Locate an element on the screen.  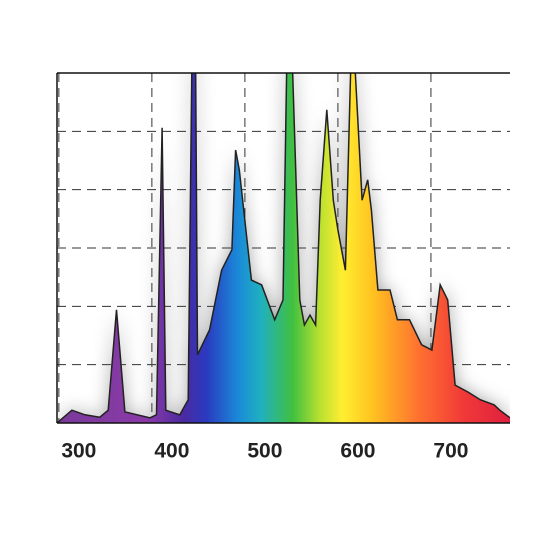
x-tick-label: 300 is located at coordinates (78, 451).